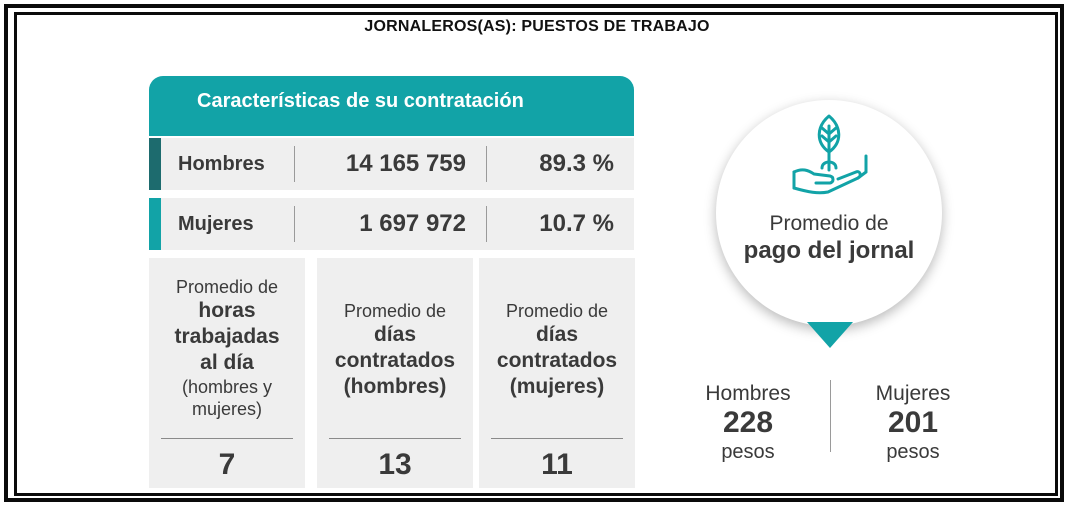 This screenshot has height=512, width=1074. What do you see at coordinates (227, 336) in the screenshot?
I see `stat-bold: horas trabajadas al día` at bounding box center [227, 336].